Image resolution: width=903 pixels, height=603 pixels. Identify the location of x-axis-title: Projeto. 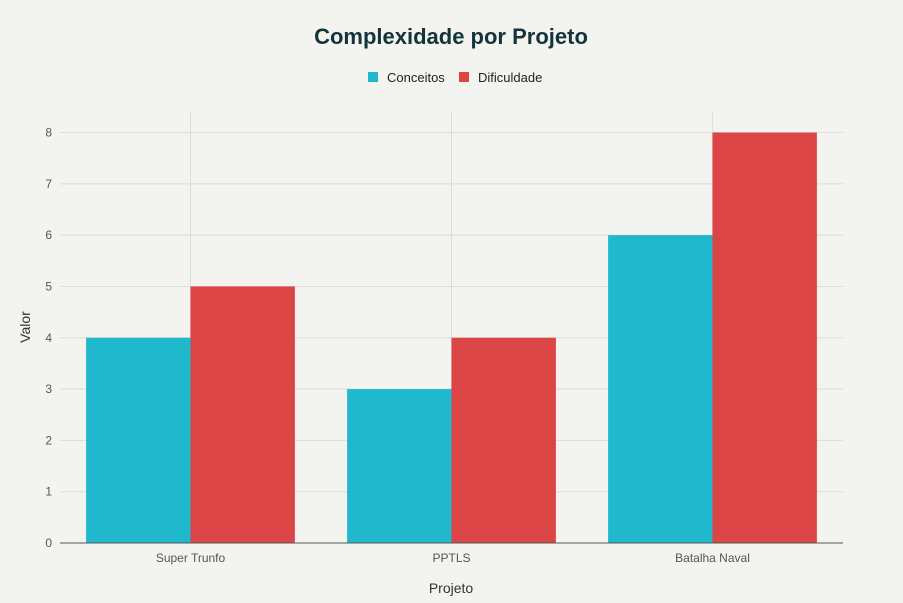
(451, 588).